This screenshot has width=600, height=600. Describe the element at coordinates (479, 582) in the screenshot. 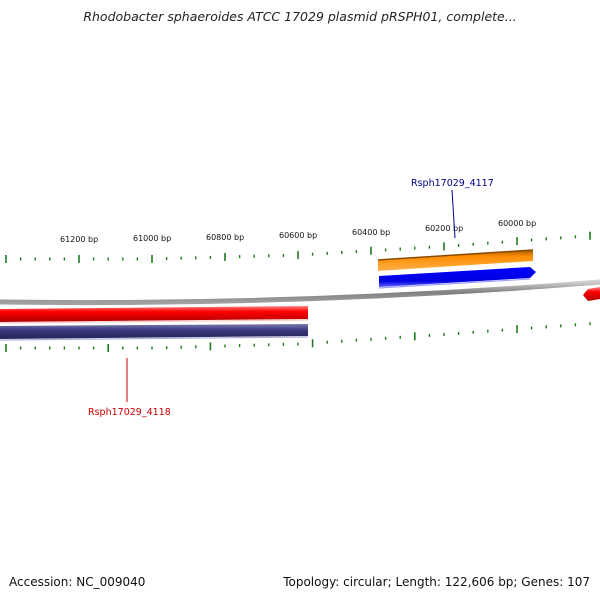

I see `length-value: 122,606 bp` at that location.